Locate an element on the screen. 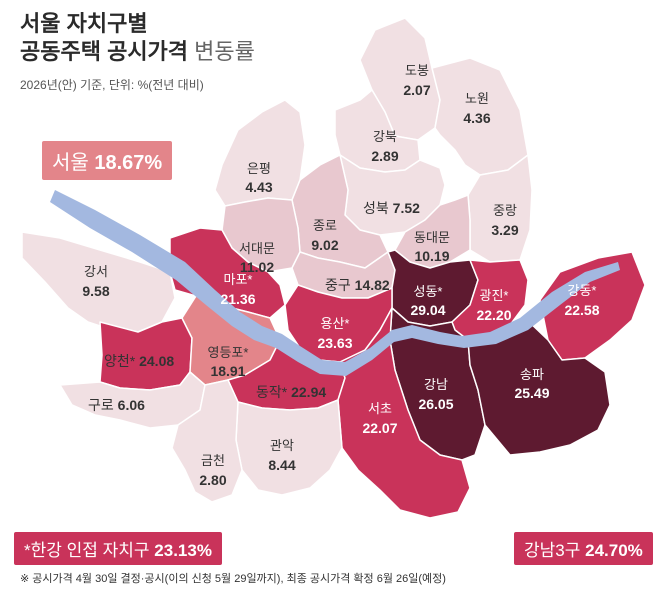  label-dongjak: 동작* 22.94 is located at coordinates (291, 392).